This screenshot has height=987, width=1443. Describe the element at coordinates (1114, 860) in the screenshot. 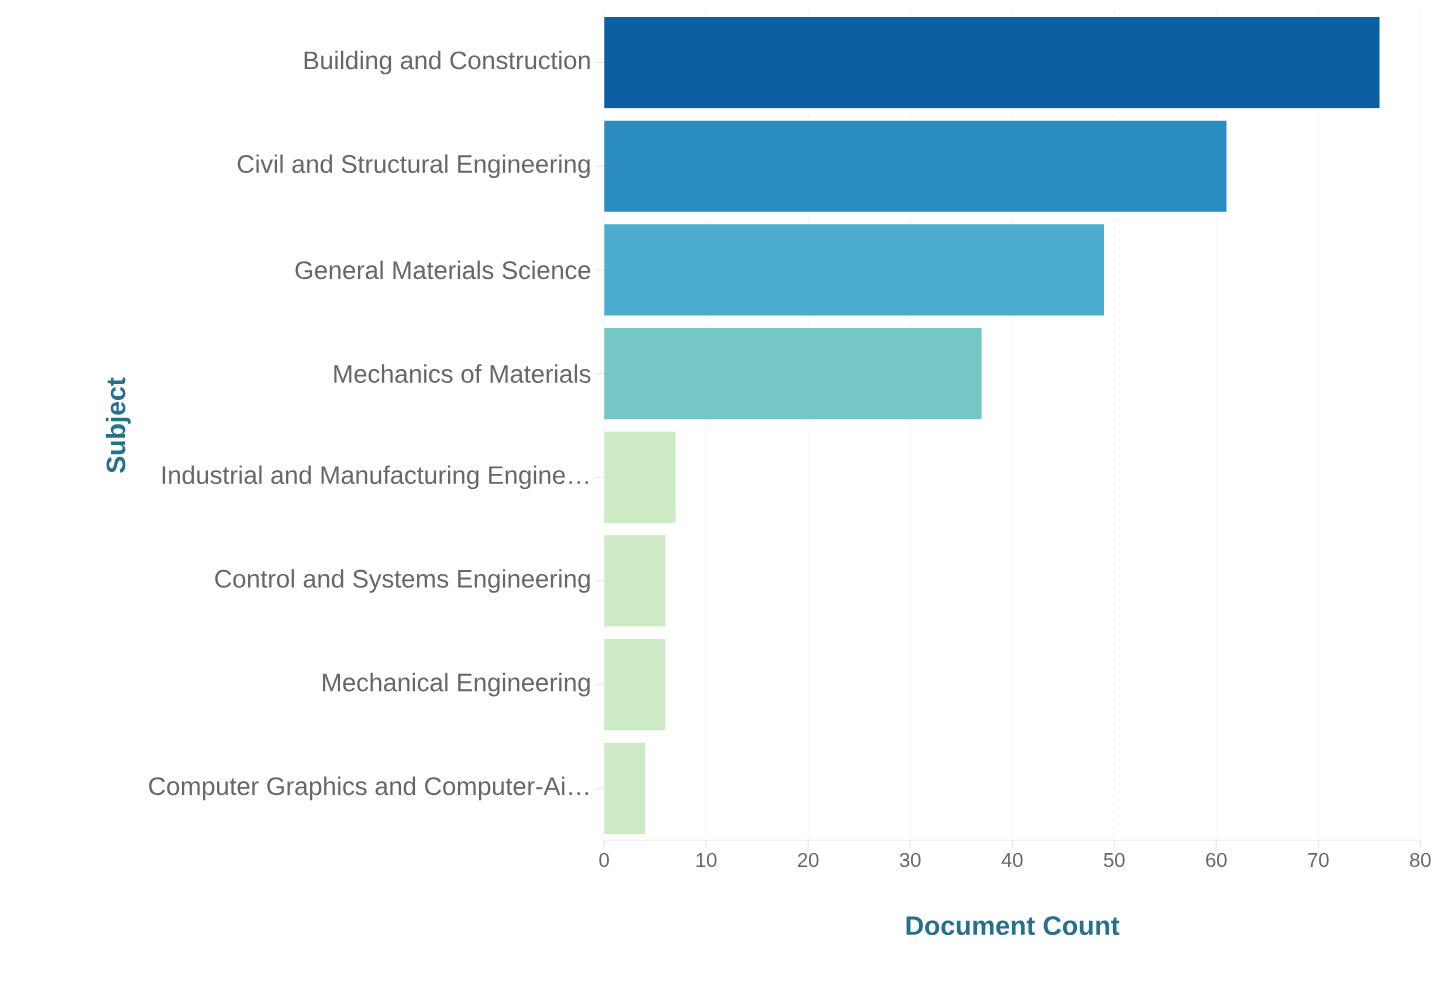

I see `x-tick-label: 50` at that location.